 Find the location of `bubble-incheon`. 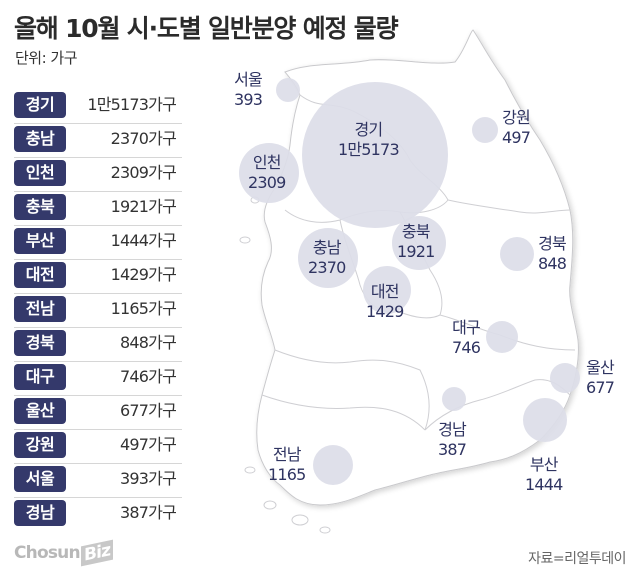

bubble-incheon is located at coordinates (269, 173).